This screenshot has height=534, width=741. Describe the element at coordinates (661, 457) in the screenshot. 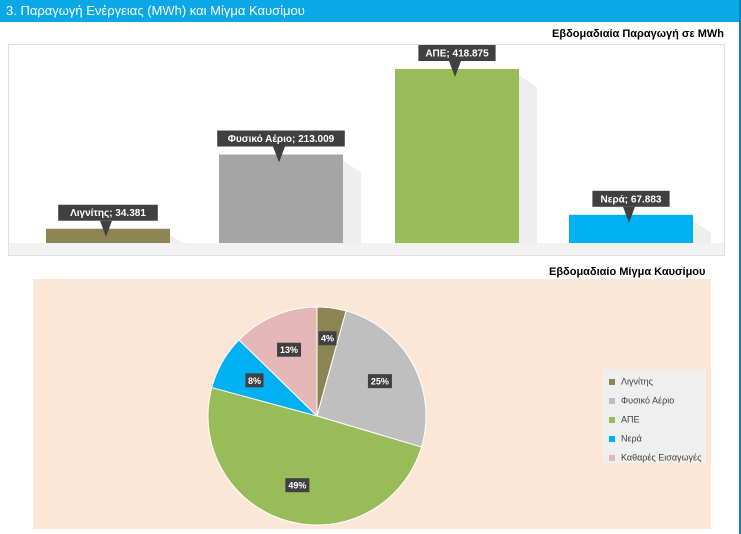

I see `legend-label: Καθαρές Εισαγωγές` at that location.